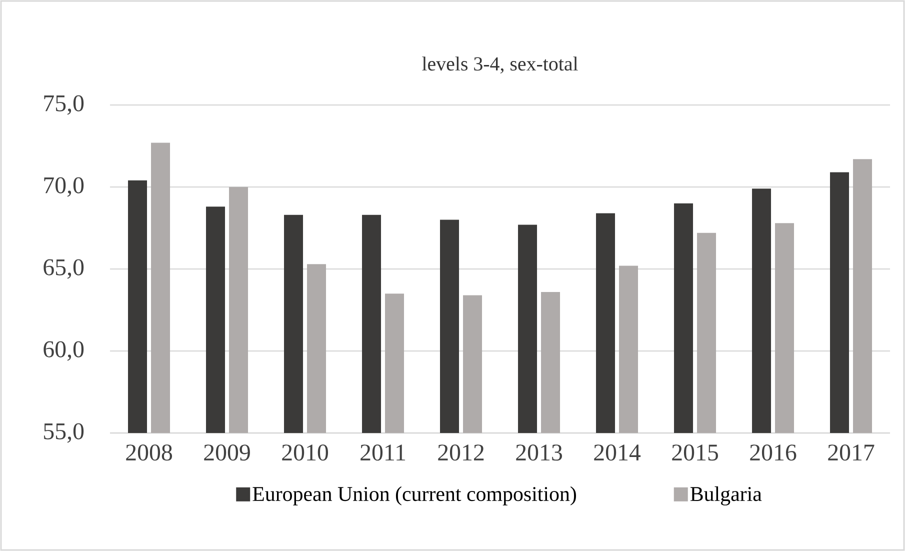 Image resolution: width=905 pixels, height=551 pixels. I want to click on legend-label: Bulgaria, so click(726, 496).